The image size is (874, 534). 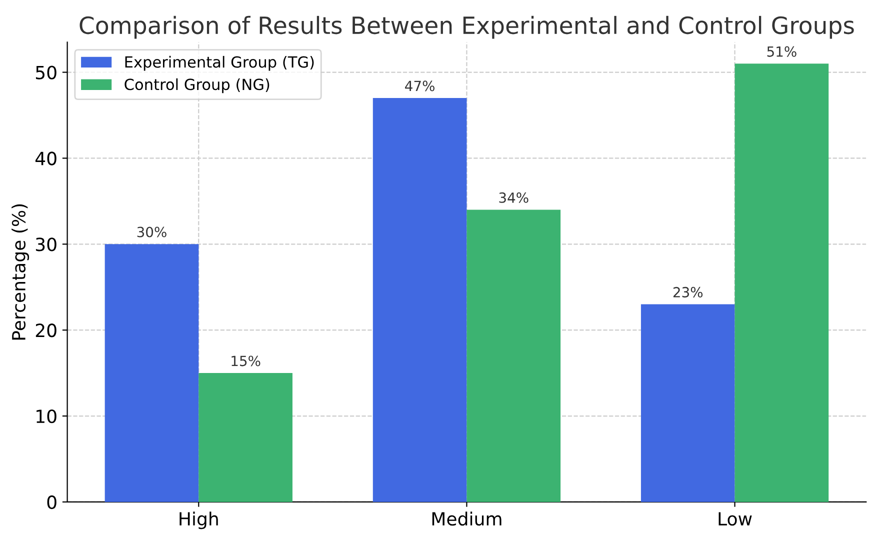 I want to click on y-tick-label: 30, so click(x=46, y=245).